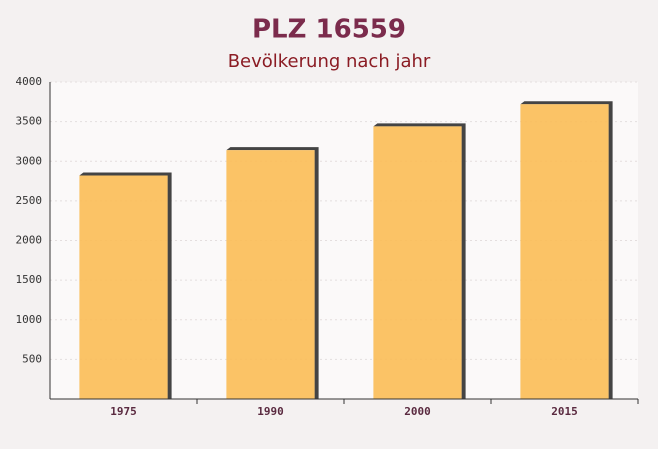 The image size is (658, 449). What do you see at coordinates (29, 121) in the screenshot?
I see `y-tick-label: 3500` at bounding box center [29, 121].